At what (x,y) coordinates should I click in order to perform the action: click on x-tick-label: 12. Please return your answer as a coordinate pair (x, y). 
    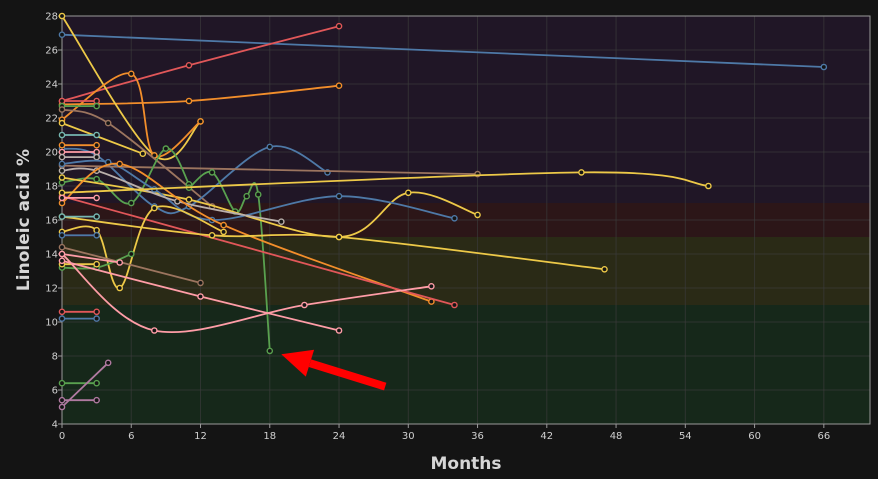
    Looking at the image, I should click on (200, 436).